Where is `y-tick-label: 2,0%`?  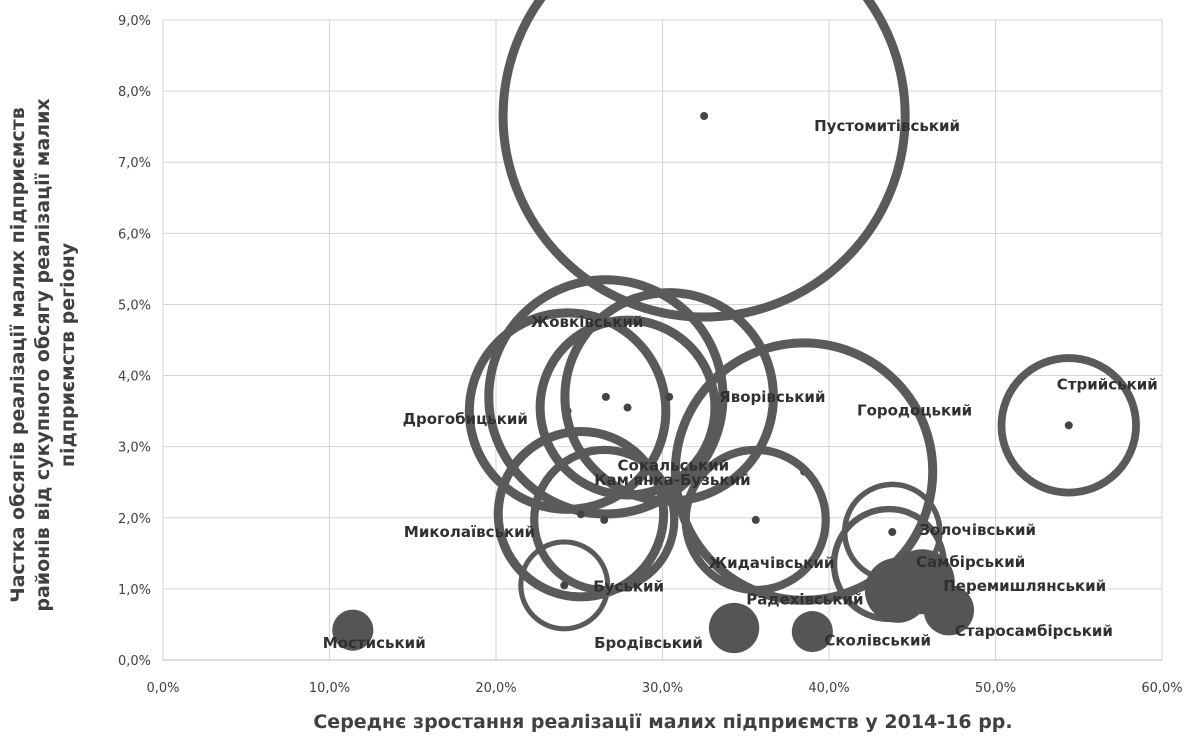
y-tick-label: 2,0% is located at coordinates (134, 519).